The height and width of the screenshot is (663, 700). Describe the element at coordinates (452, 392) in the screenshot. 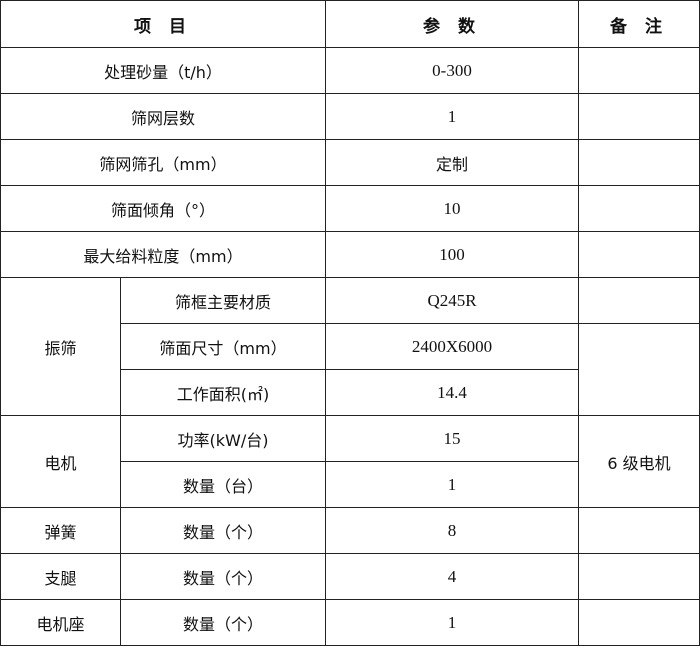

I see `row-value: 14.4` at that location.